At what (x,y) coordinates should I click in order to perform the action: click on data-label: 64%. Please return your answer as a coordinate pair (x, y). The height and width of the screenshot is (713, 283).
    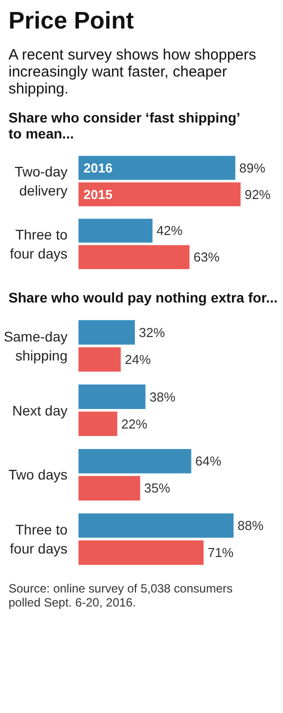
    Looking at the image, I should click on (208, 461).